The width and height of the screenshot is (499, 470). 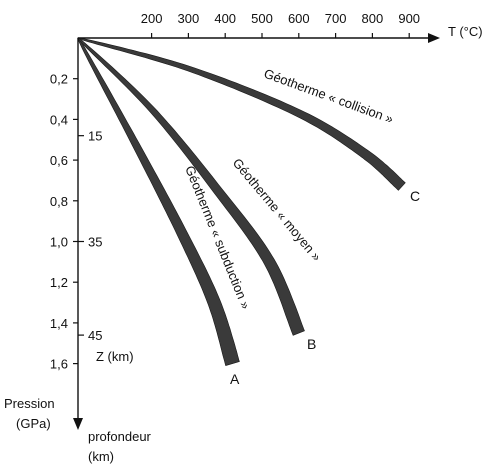 I want to click on depth-footer-line2: (km), so click(x=101, y=456).